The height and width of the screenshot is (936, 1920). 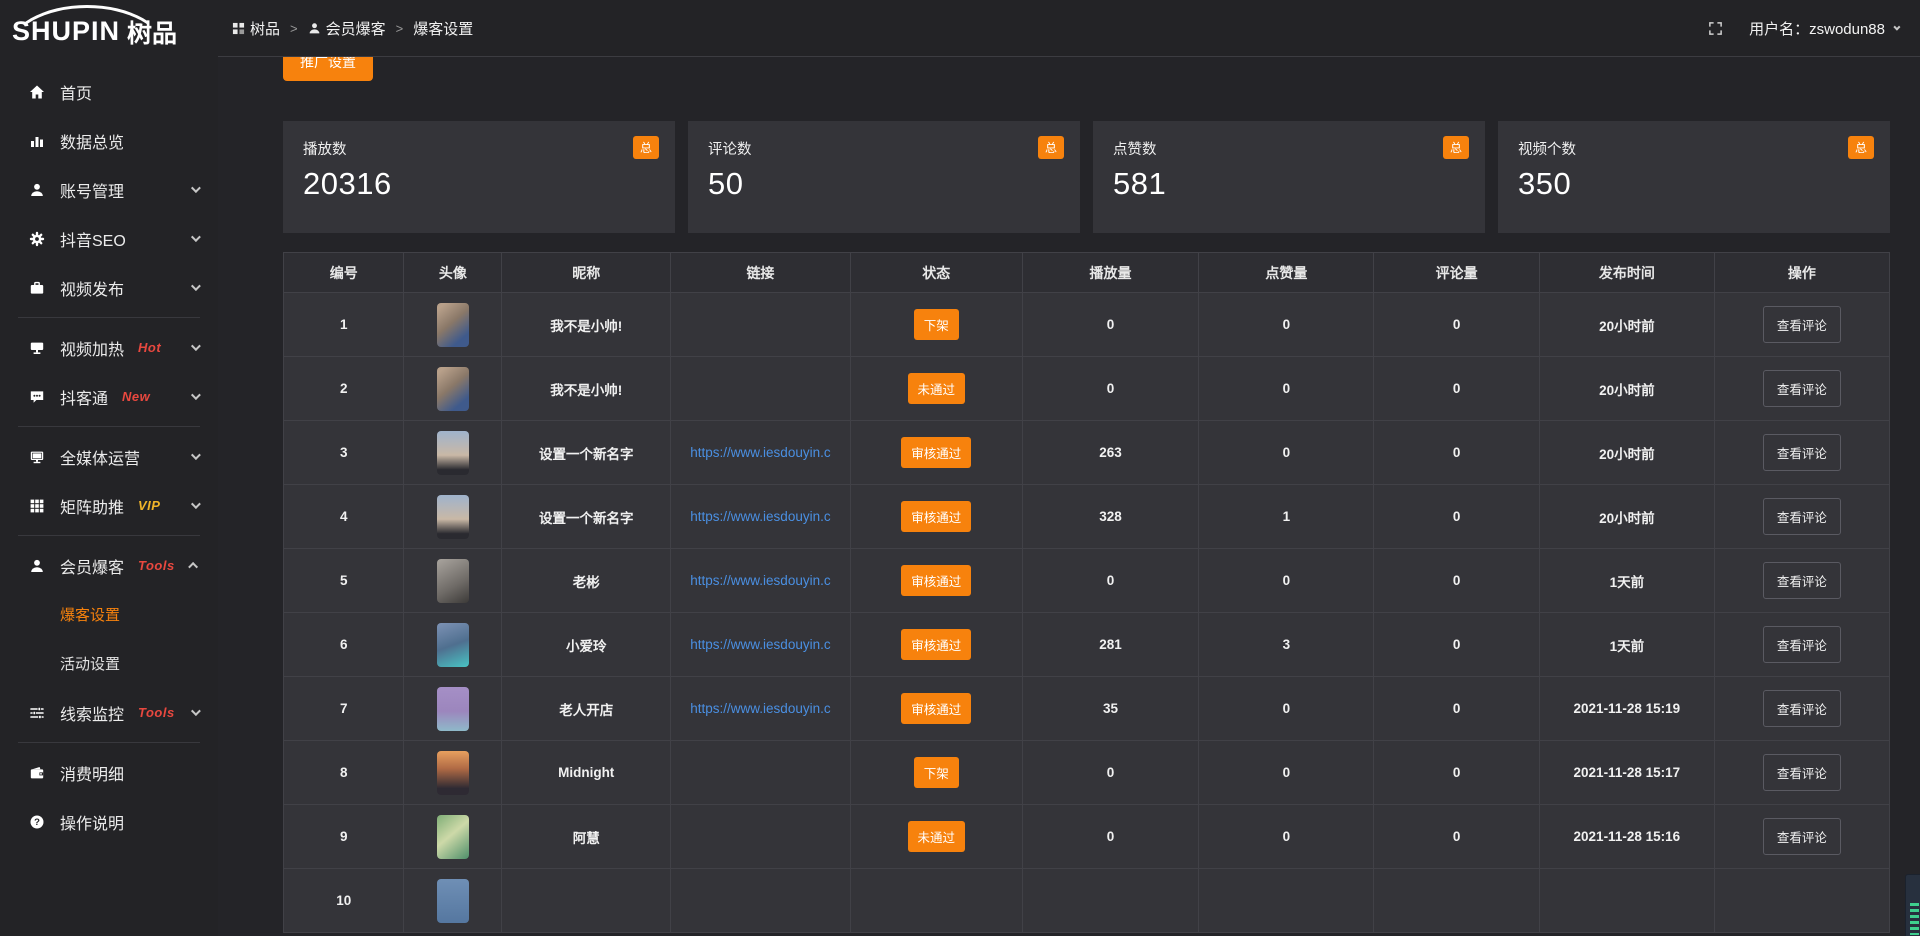 I want to click on cell-time: 1天前, so click(x=1626, y=580).